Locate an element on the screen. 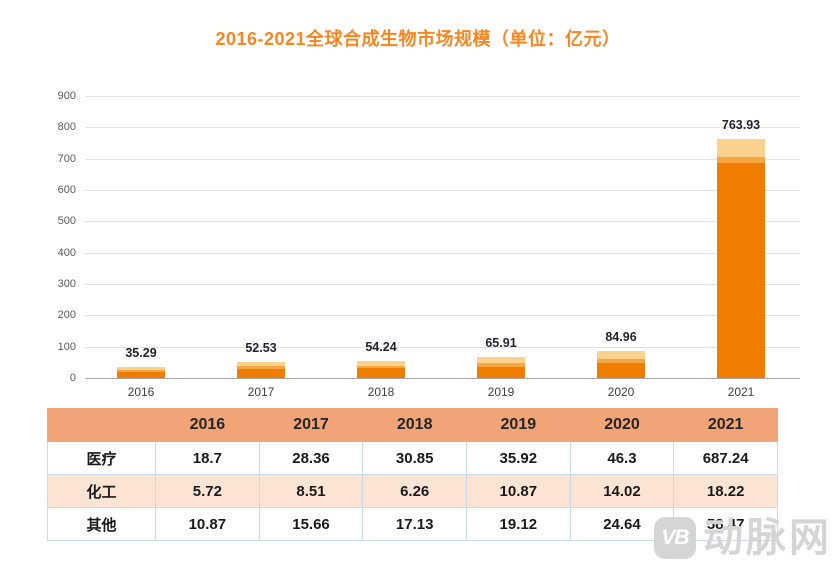 This screenshot has height=565, width=836. x-axis-tick-label: 2019 is located at coordinates (501, 392).